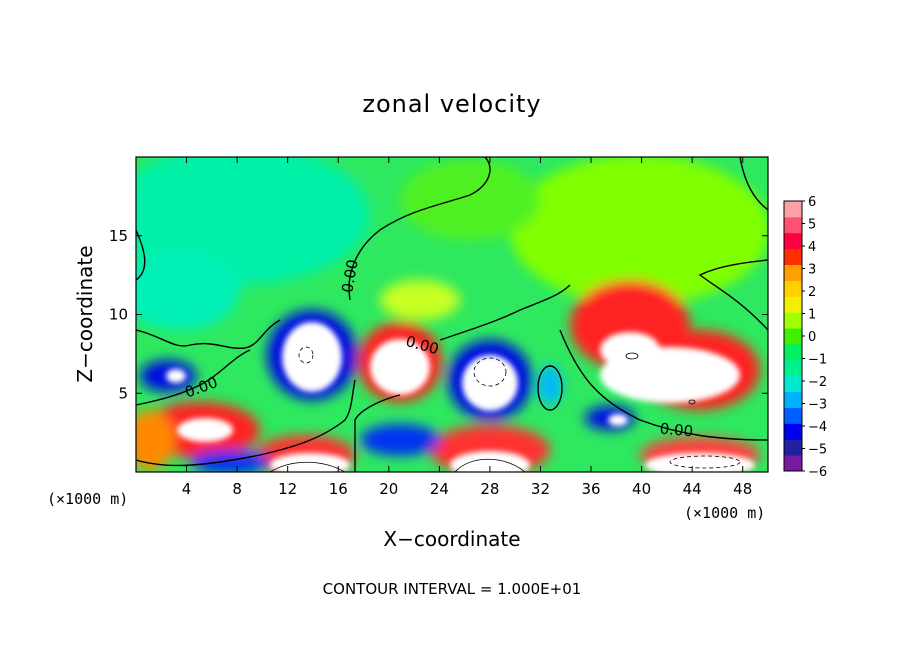 The height and width of the screenshot is (654, 904). I want to click on x-tick-label: 48, so click(742, 489).